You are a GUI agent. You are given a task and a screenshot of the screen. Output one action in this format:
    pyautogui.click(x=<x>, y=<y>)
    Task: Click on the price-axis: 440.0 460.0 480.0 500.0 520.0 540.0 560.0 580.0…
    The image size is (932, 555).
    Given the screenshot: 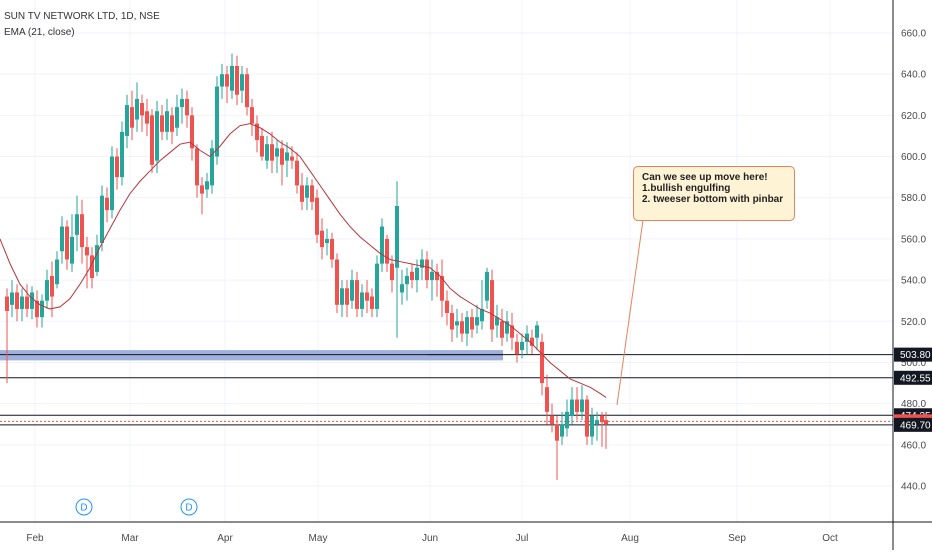 What is the action you would take?
    pyautogui.click(x=912, y=275)
    